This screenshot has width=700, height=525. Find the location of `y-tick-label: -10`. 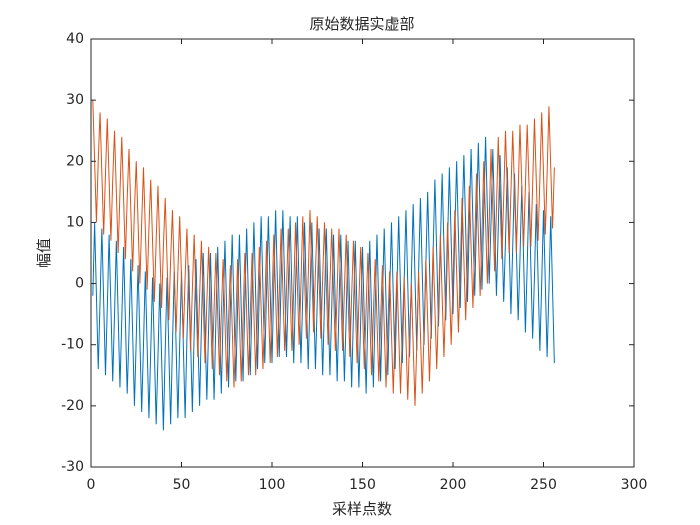

y-tick-label: -10 is located at coordinates (72, 345).